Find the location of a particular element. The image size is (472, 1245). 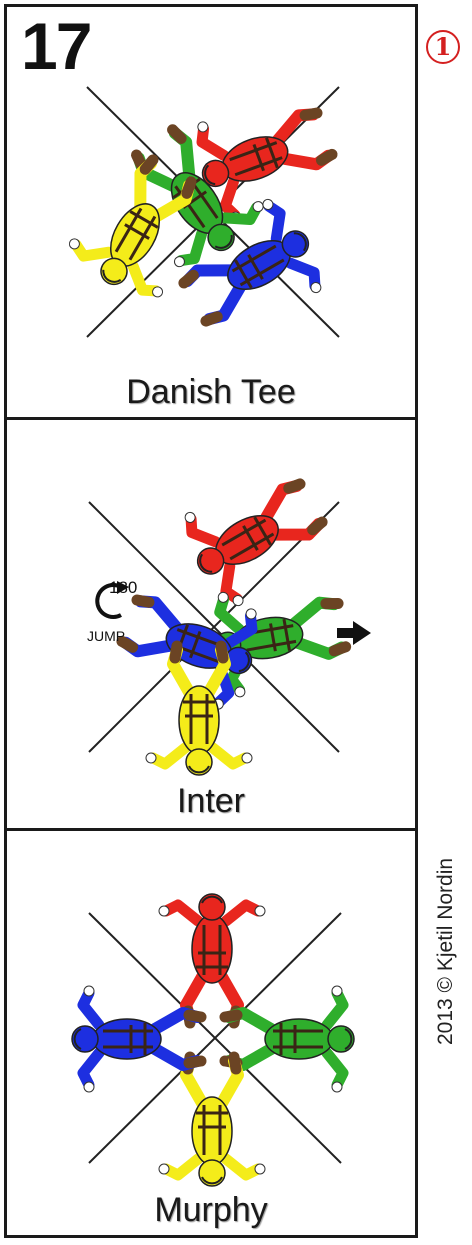

jump-label: JUMP is located at coordinates (106, 636).